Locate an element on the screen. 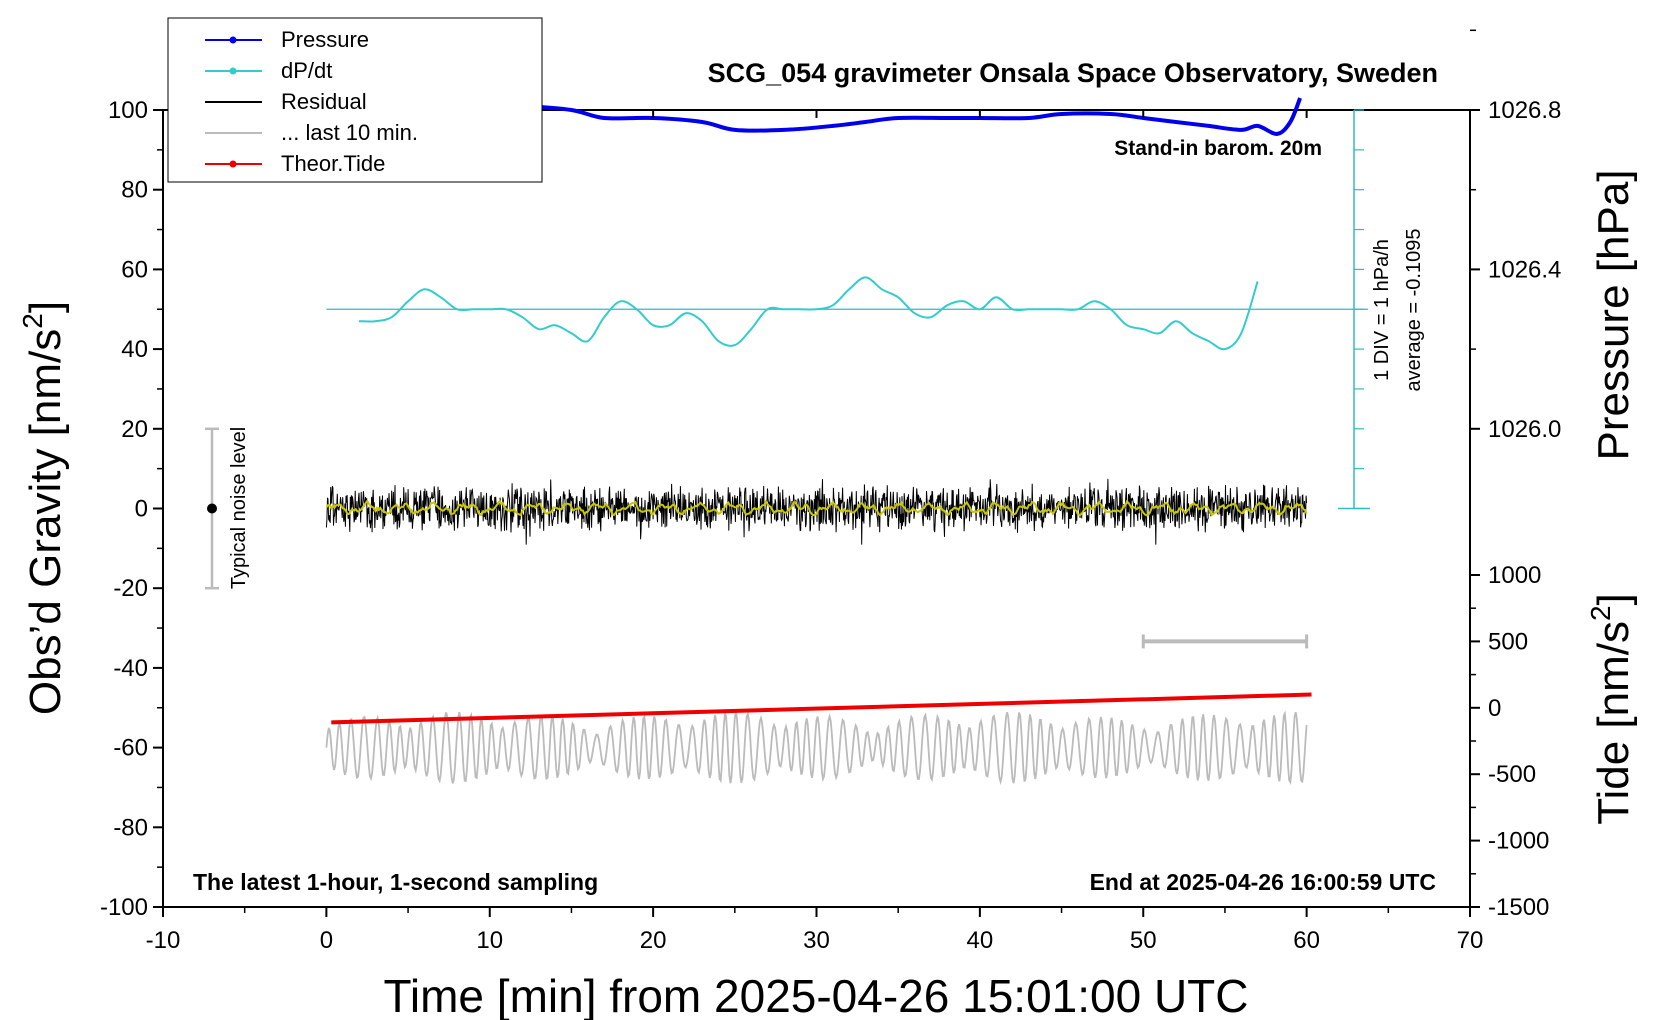 This screenshot has height=1020, width=1660. dpdt-line is located at coordinates (808, 313).